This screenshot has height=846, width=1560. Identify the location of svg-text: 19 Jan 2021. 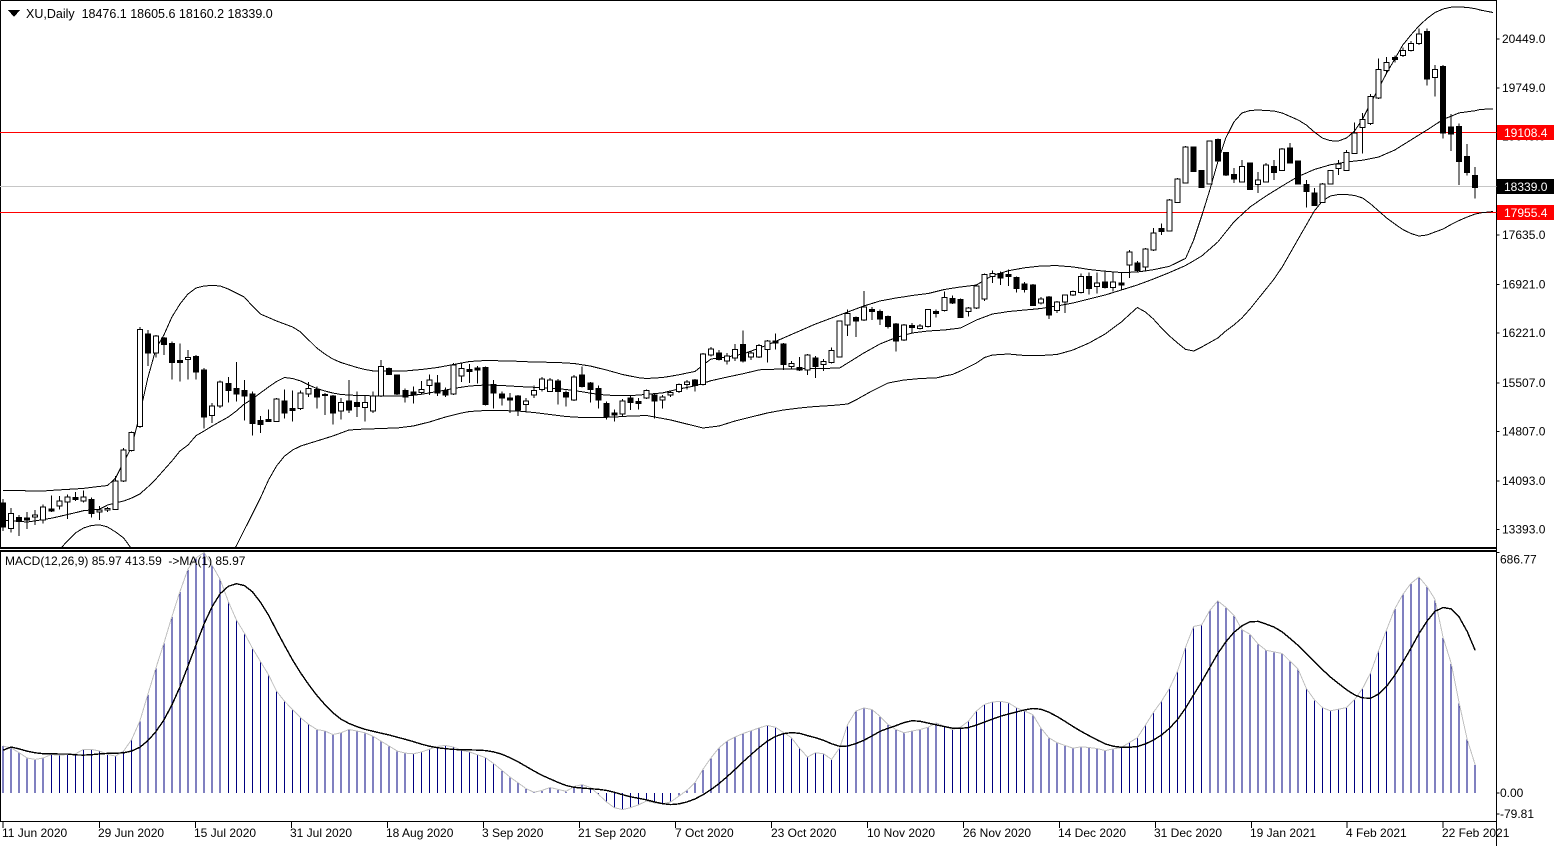
(1283, 833).